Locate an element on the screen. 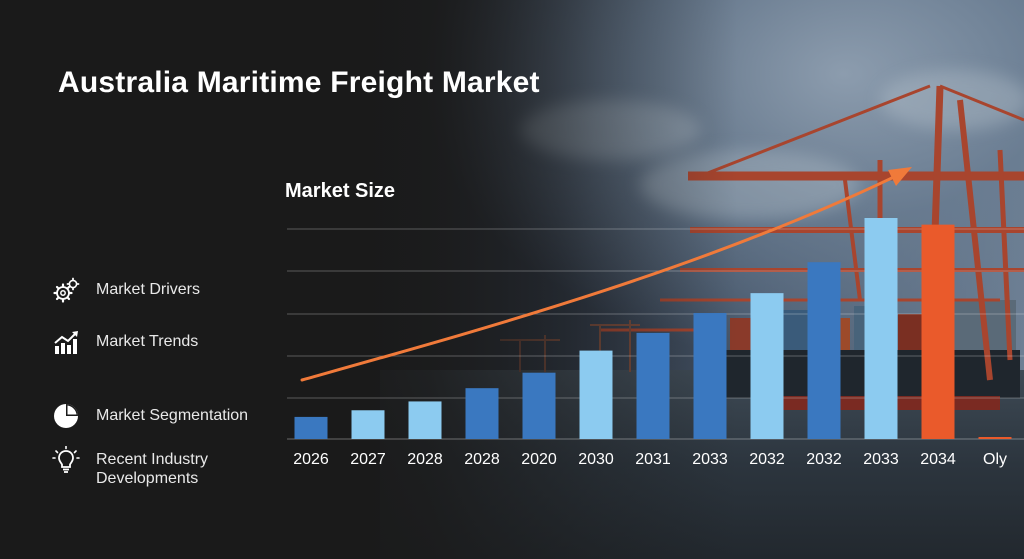 This screenshot has width=1024, height=559. x-tick-label: 2031 is located at coordinates (653, 459).